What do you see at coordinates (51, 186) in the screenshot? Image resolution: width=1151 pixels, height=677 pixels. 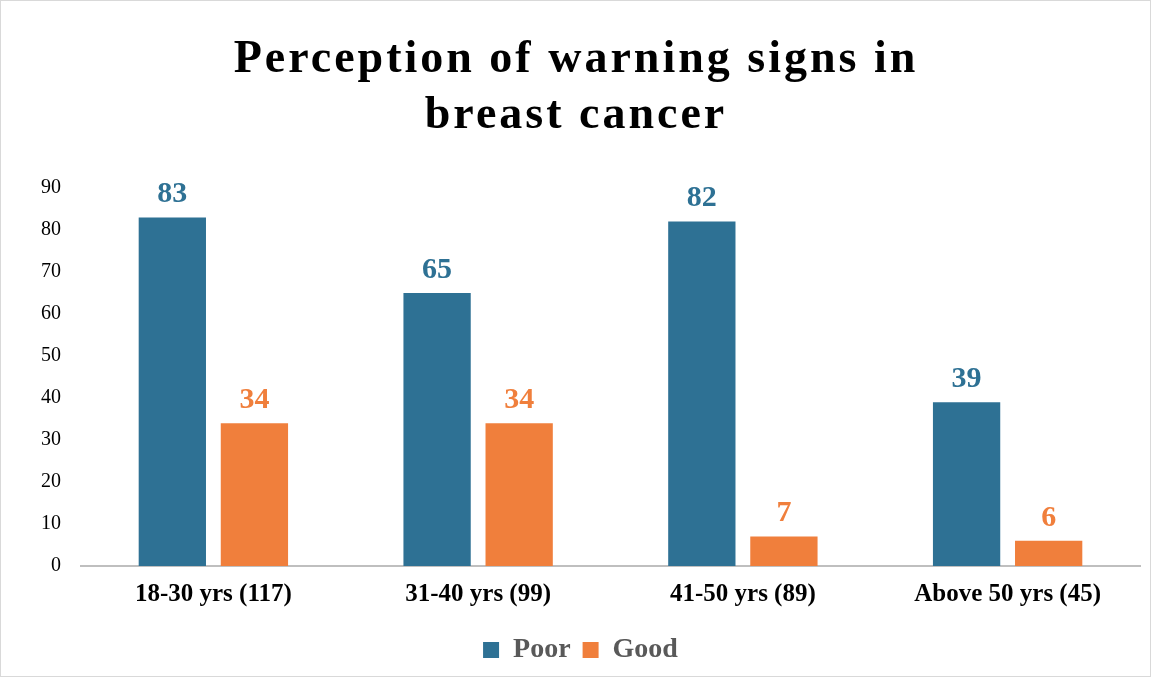 I see `y-tick-label: 90` at bounding box center [51, 186].